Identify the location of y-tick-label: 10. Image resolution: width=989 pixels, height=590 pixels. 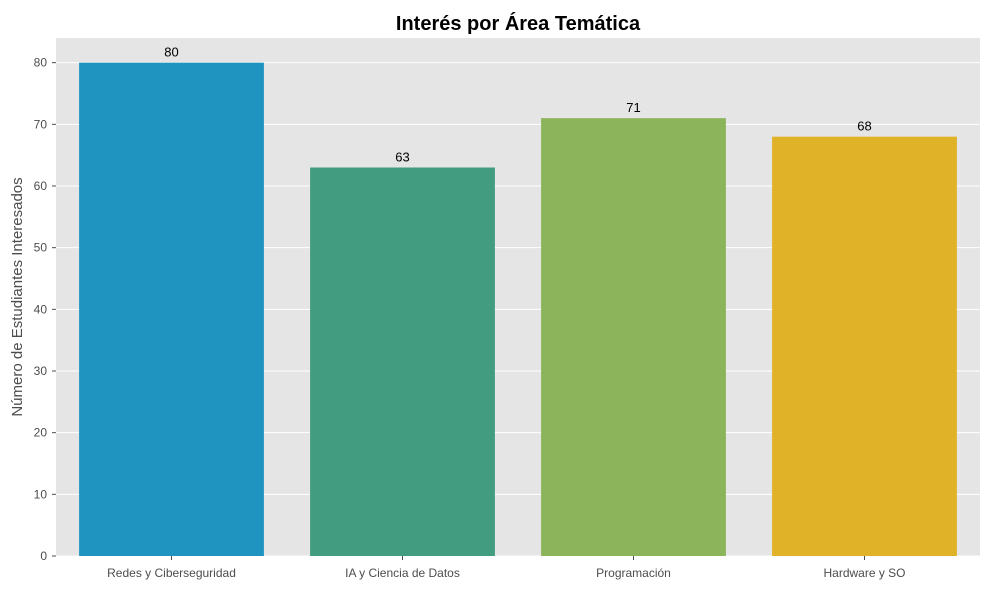
(41, 494).